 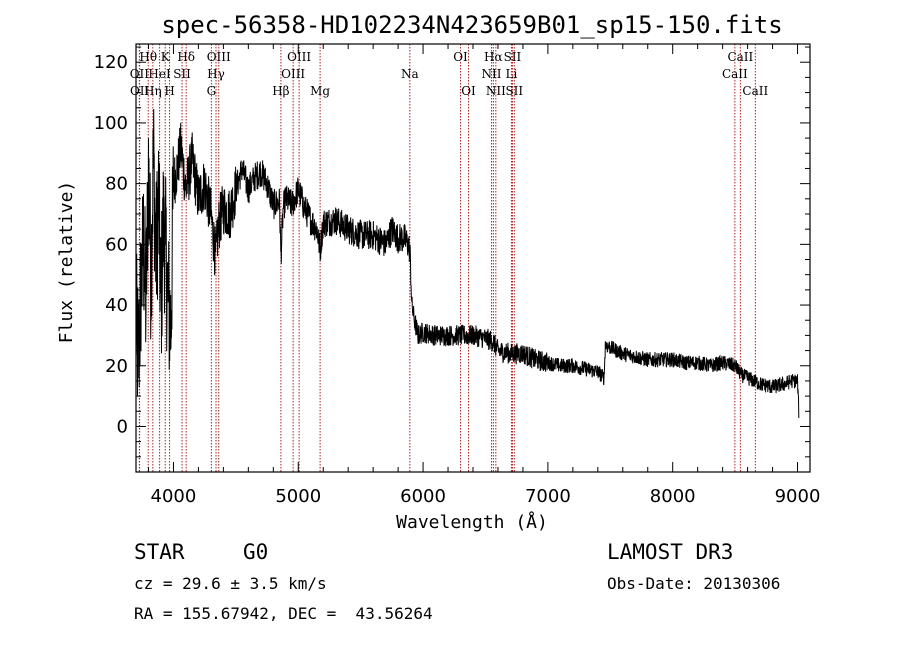 I want to click on y-tick-label-0: 0, so click(x=122, y=426).